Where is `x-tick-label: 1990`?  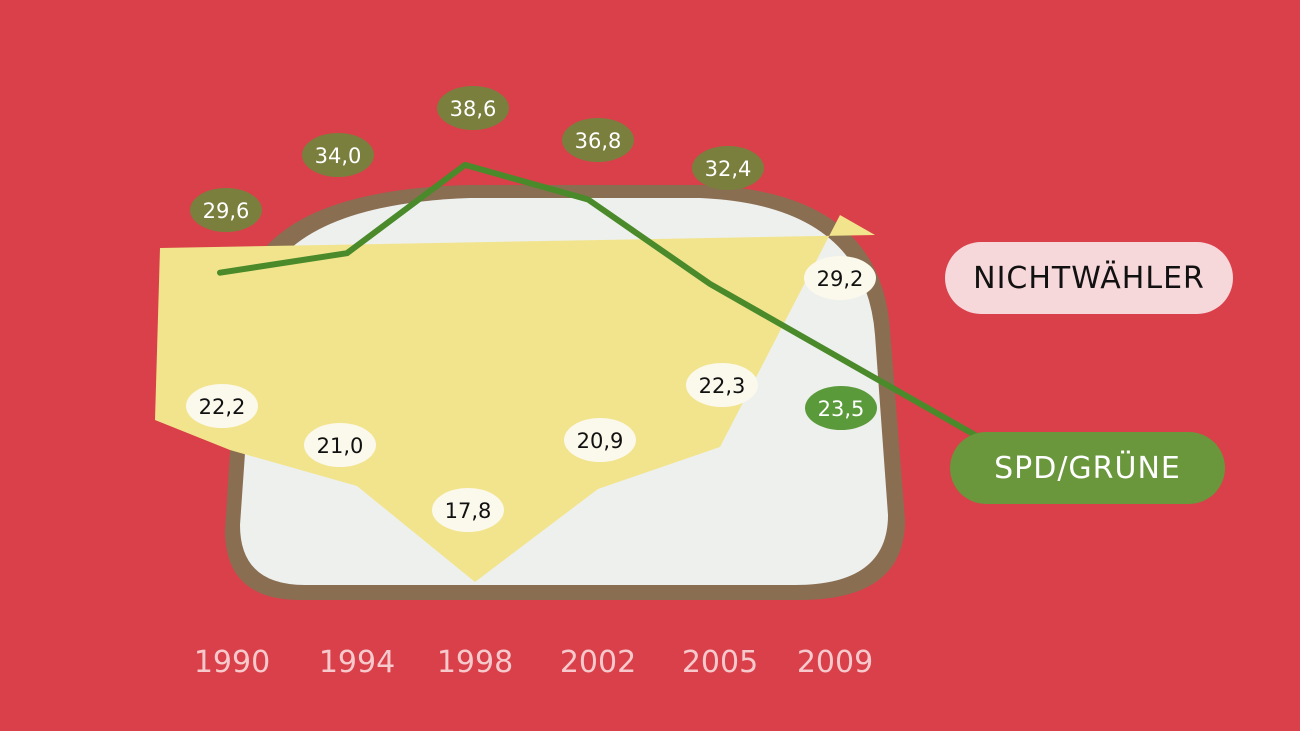
x-tick-label: 1990 is located at coordinates (232, 662).